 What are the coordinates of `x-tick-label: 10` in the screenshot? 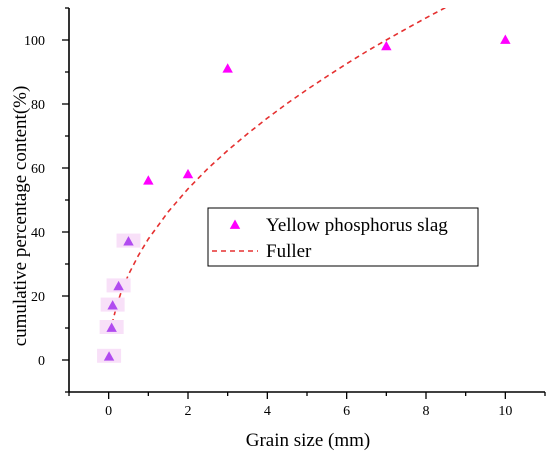 It's located at (505, 411).